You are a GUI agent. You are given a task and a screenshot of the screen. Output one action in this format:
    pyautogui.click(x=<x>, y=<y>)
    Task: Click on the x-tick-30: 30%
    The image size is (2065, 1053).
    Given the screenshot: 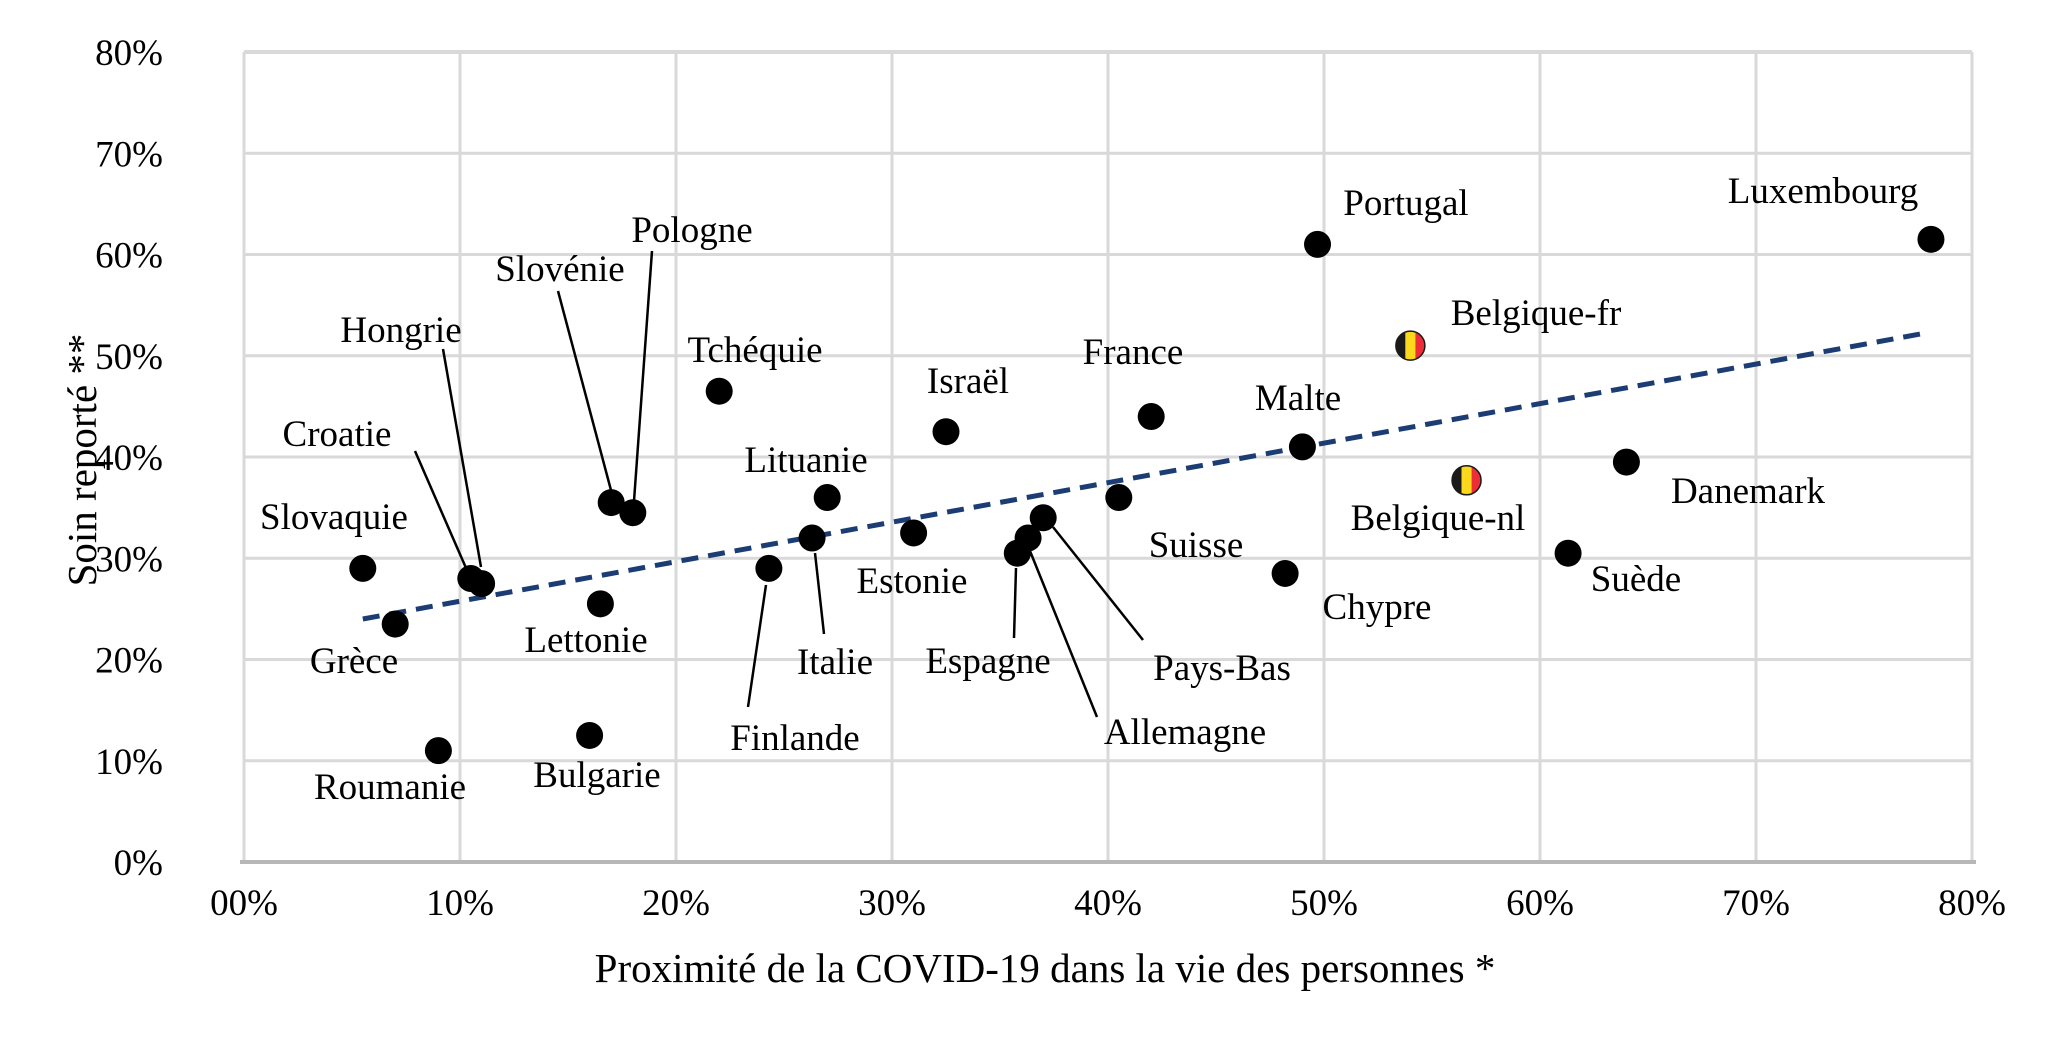 What is the action you would take?
    pyautogui.click(x=892, y=903)
    